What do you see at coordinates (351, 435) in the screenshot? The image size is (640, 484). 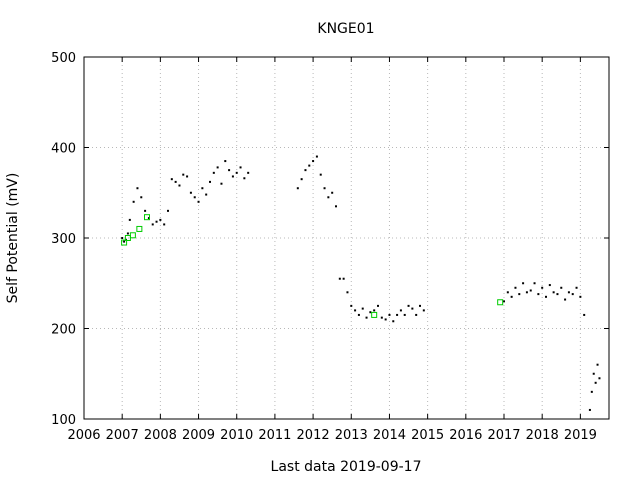 I see `x-tick-label: 2013` at bounding box center [351, 435].